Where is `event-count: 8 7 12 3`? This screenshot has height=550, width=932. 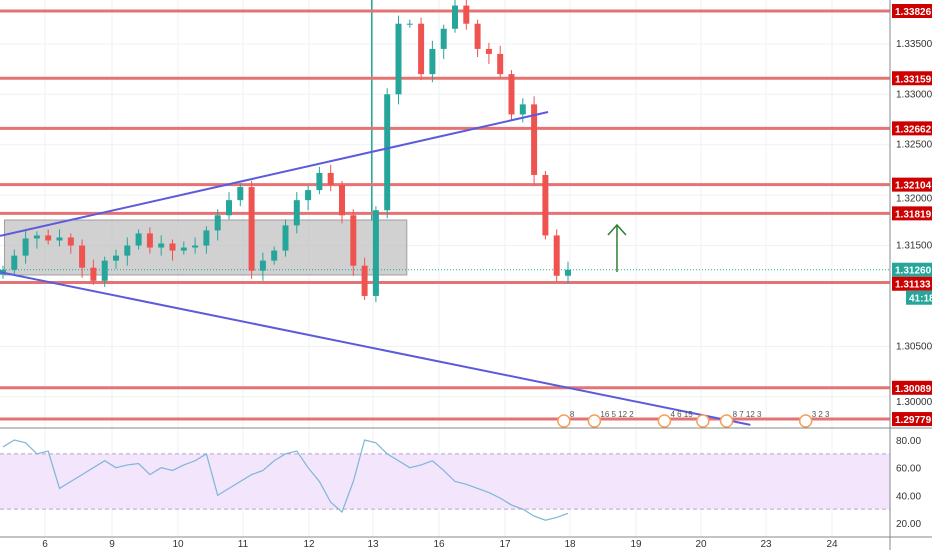 event-count: 8 7 12 3 is located at coordinates (747, 414).